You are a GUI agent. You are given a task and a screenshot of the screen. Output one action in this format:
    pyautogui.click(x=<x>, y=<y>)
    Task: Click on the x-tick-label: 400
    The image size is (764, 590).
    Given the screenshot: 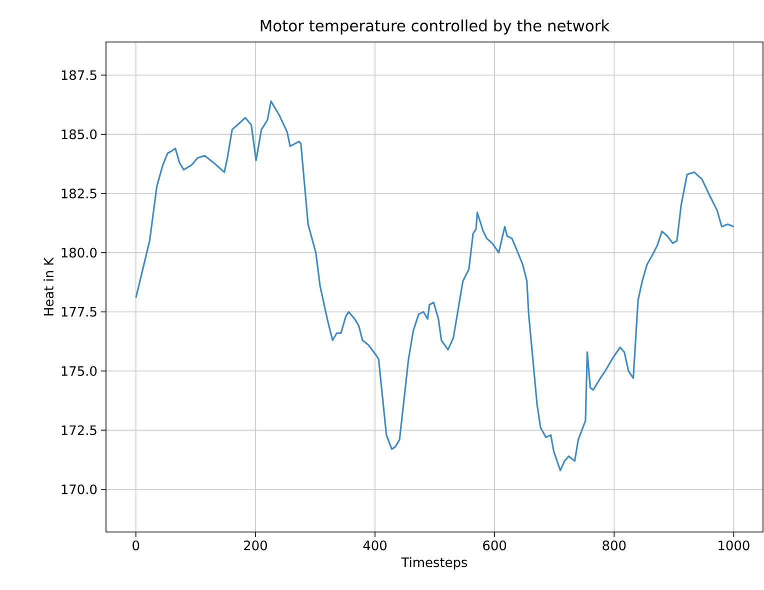 What is the action you would take?
    pyautogui.click(x=375, y=545)
    